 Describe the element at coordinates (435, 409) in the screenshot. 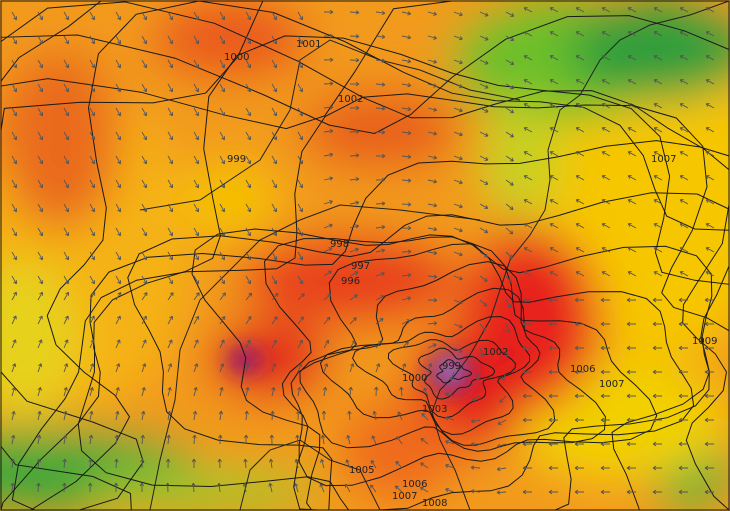

I see `isobar-label: 1003` at that location.